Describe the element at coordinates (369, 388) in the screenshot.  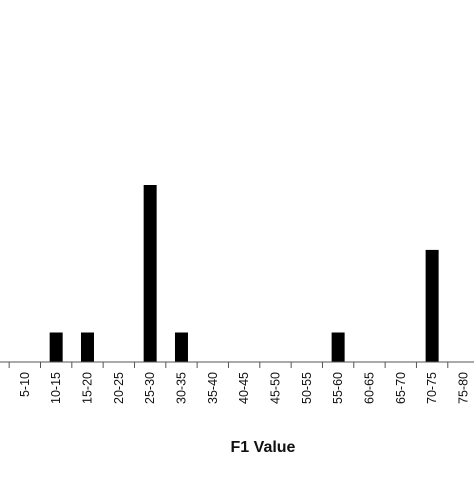
I see `x-tick-label-60-65: 60-65` at that location.